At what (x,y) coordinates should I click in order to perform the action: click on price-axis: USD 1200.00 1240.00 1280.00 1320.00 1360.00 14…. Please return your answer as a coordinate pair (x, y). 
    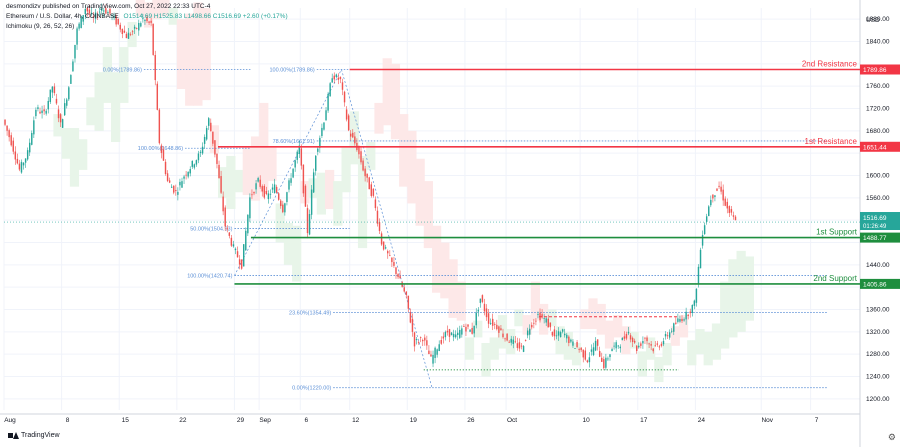
    Looking at the image, I should click on (878, 209).